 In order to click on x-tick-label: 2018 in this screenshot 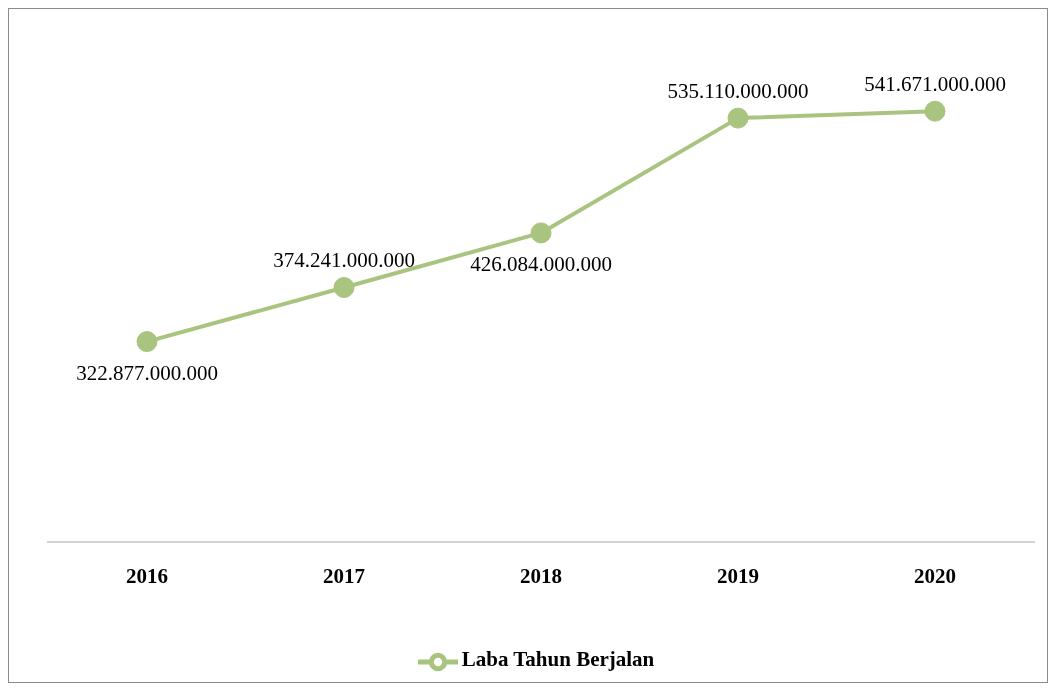, I will do `click(541, 575)`.